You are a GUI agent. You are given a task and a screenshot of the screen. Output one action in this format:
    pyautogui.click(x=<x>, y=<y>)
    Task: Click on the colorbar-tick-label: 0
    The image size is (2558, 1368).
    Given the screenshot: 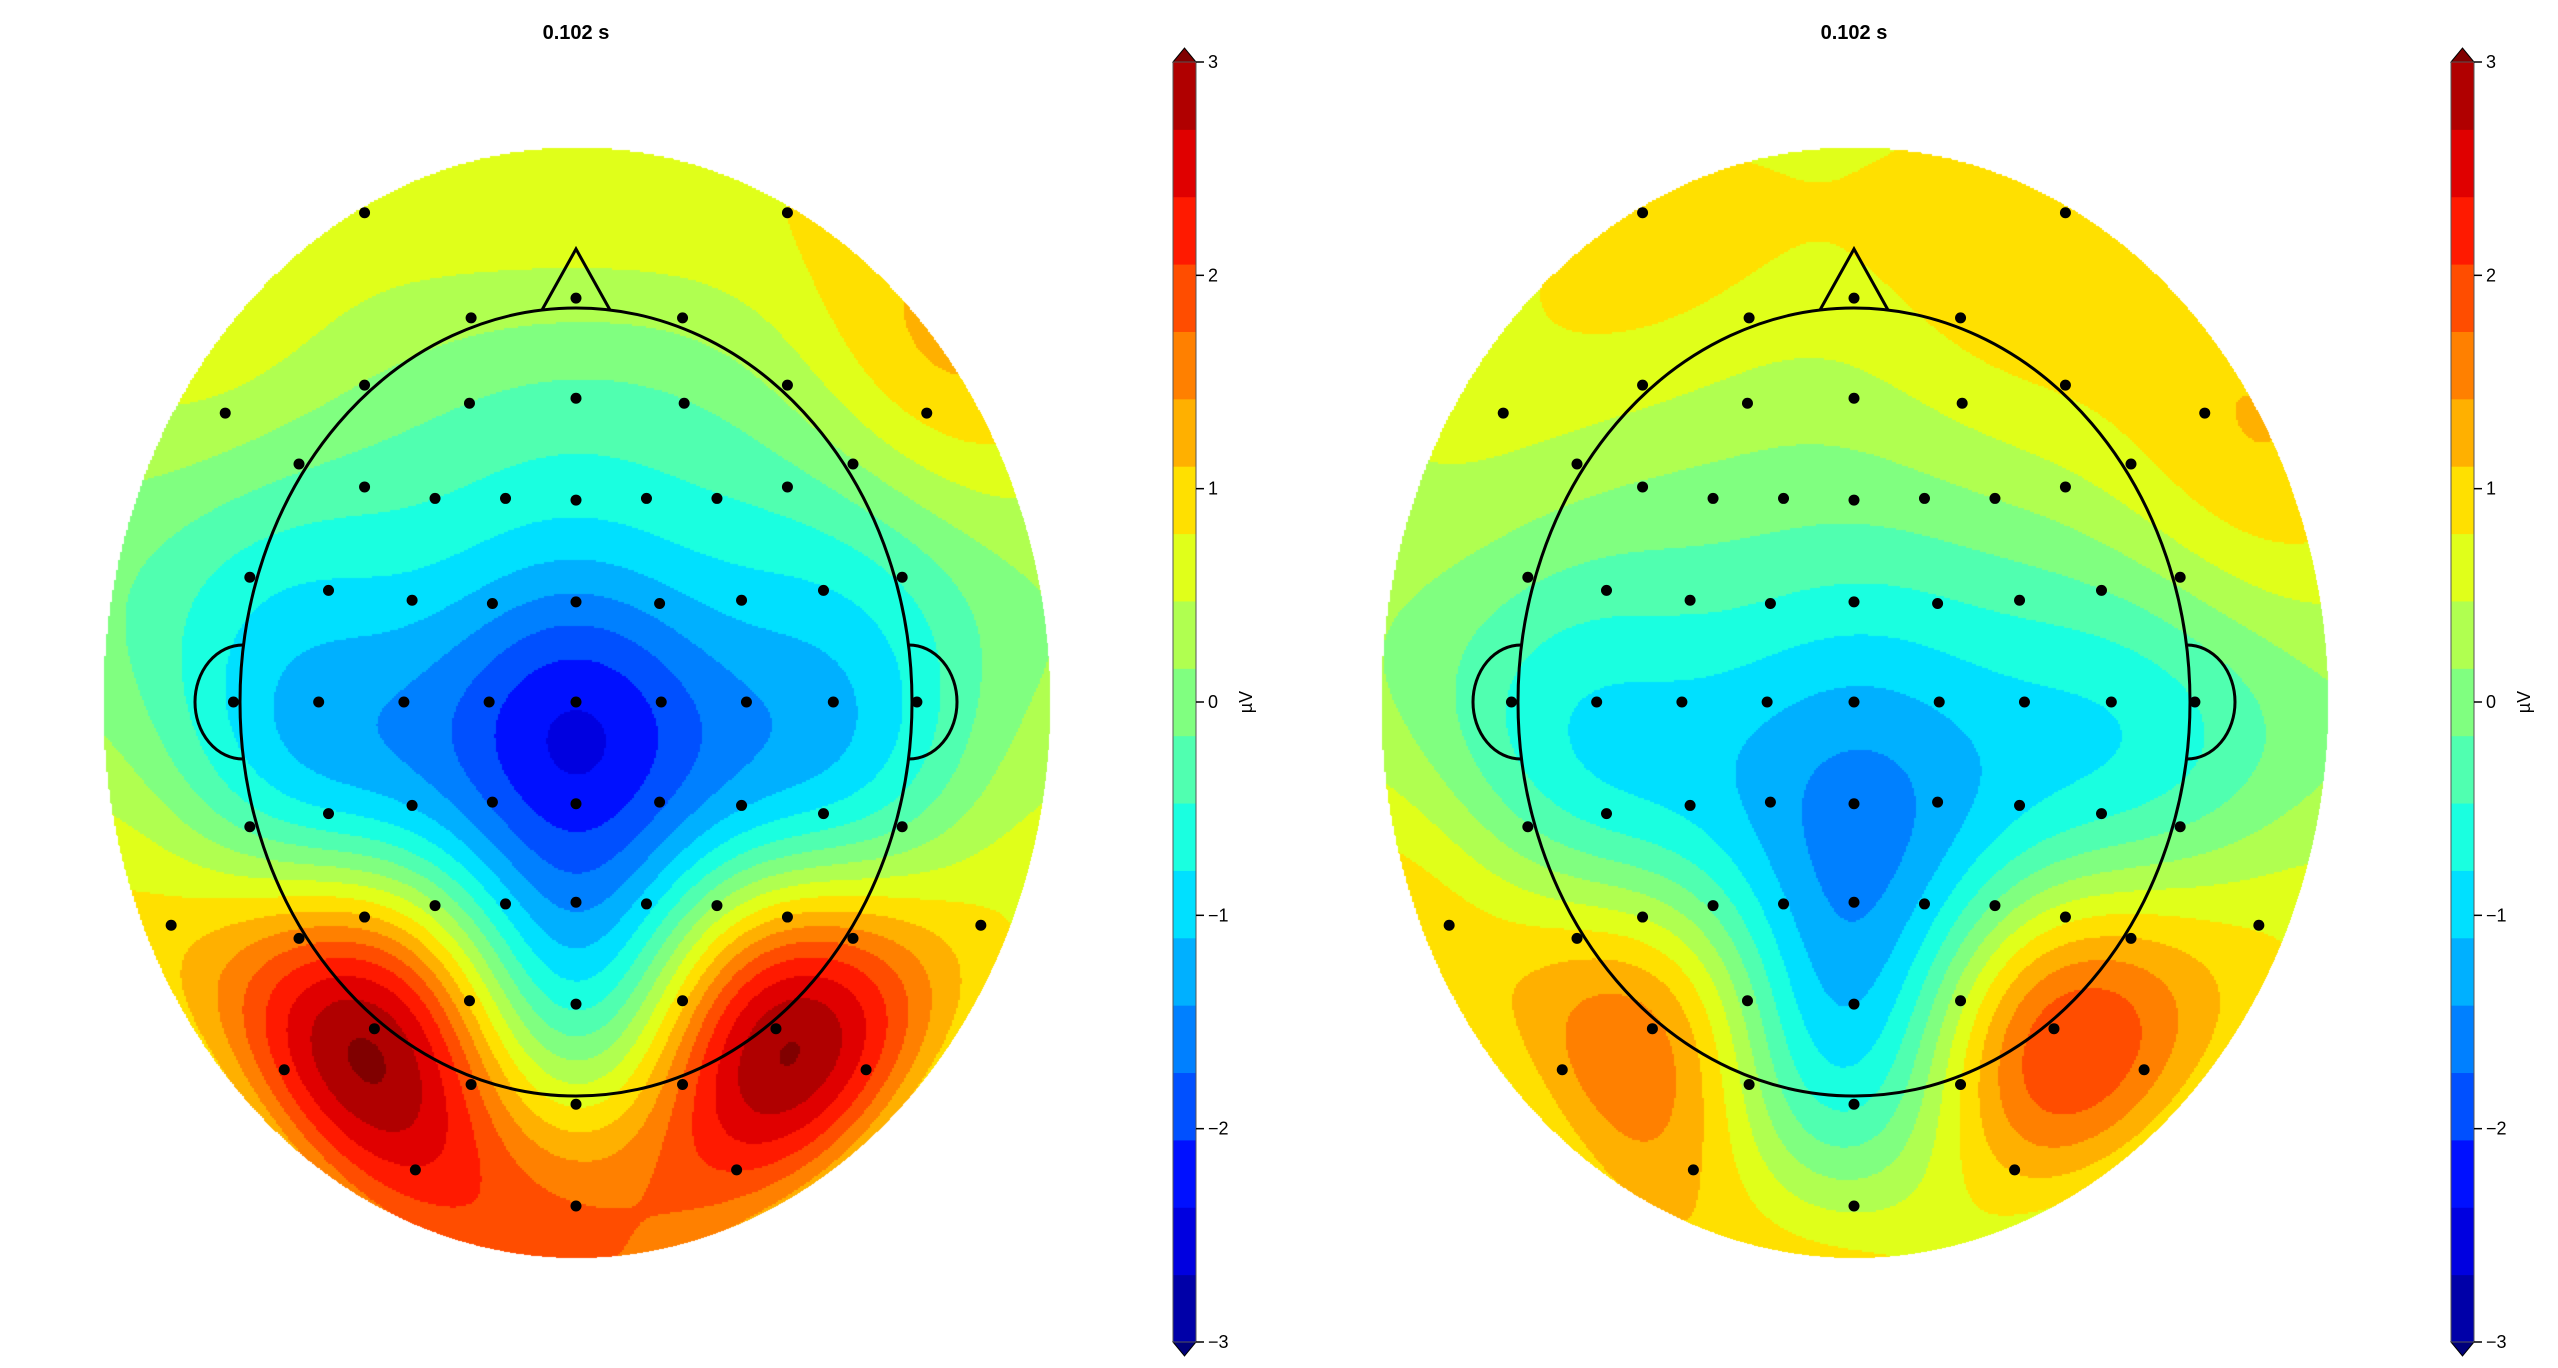 What is the action you would take?
    pyautogui.click(x=2491, y=702)
    